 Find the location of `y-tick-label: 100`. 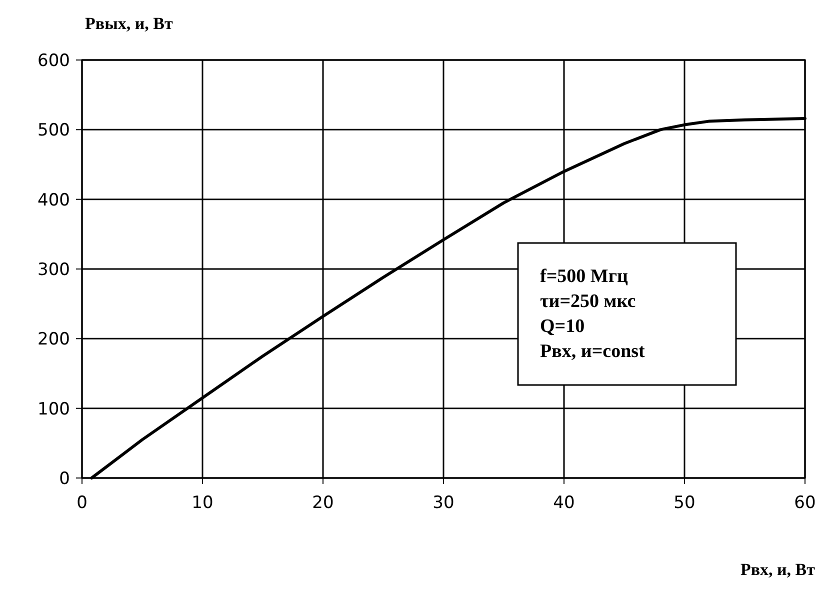

y-tick-label: 100 is located at coordinates (54, 409).